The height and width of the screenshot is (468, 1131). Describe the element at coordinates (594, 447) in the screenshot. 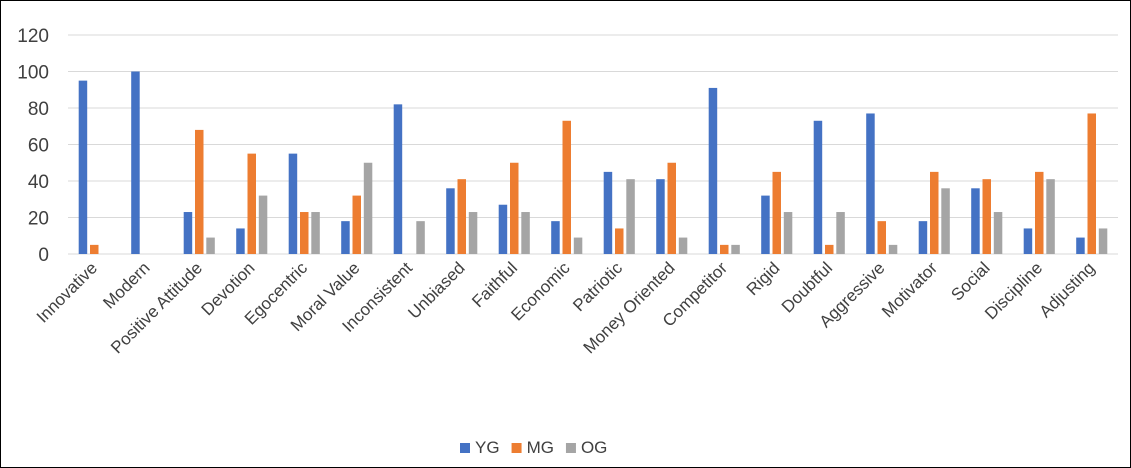

I see `legend-label-og: OG` at that location.